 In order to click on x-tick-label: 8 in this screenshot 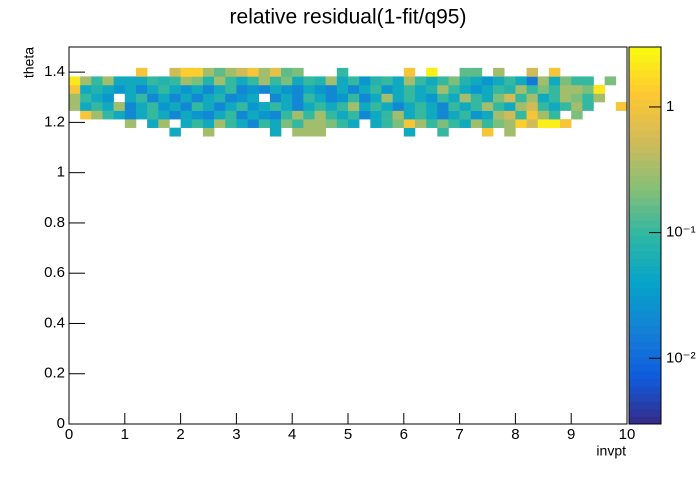, I will do `click(515, 434)`.